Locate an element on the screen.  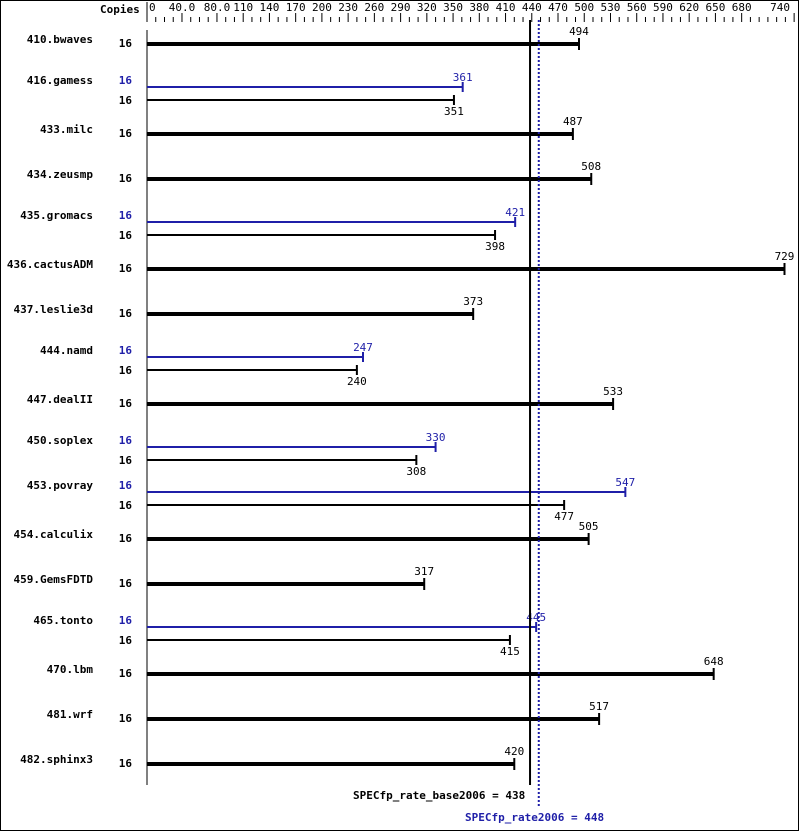
x-tick-label: 440 is located at coordinates (532, 7).